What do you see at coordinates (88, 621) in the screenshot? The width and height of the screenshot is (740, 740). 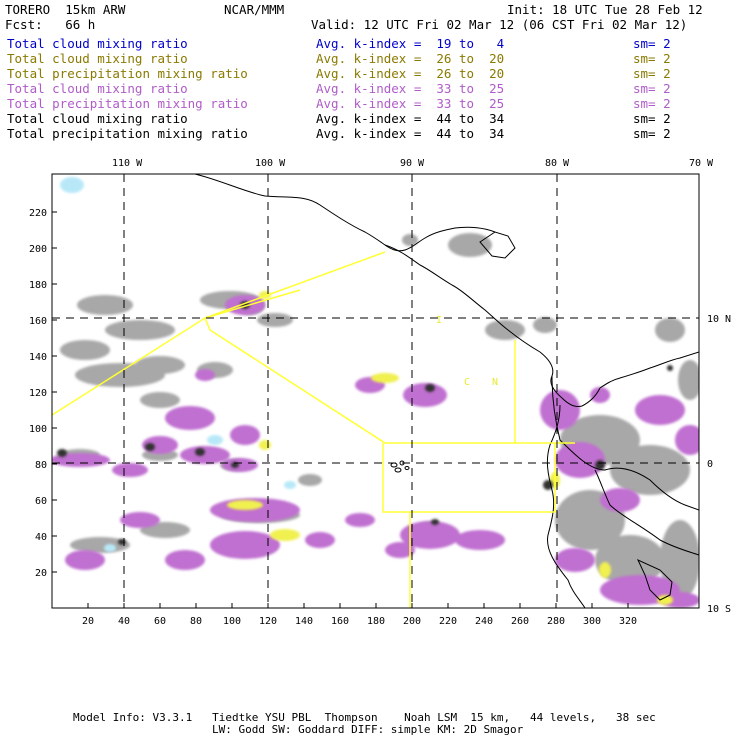 I see `x-grid-label: 20` at bounding box center [88, 621].